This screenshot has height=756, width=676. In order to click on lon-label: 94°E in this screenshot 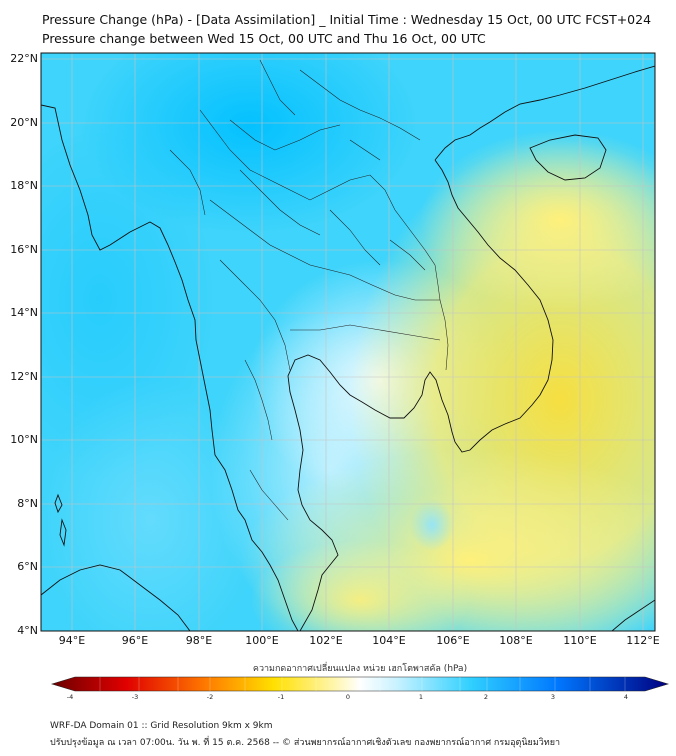, I will do `click(72, 640)`.